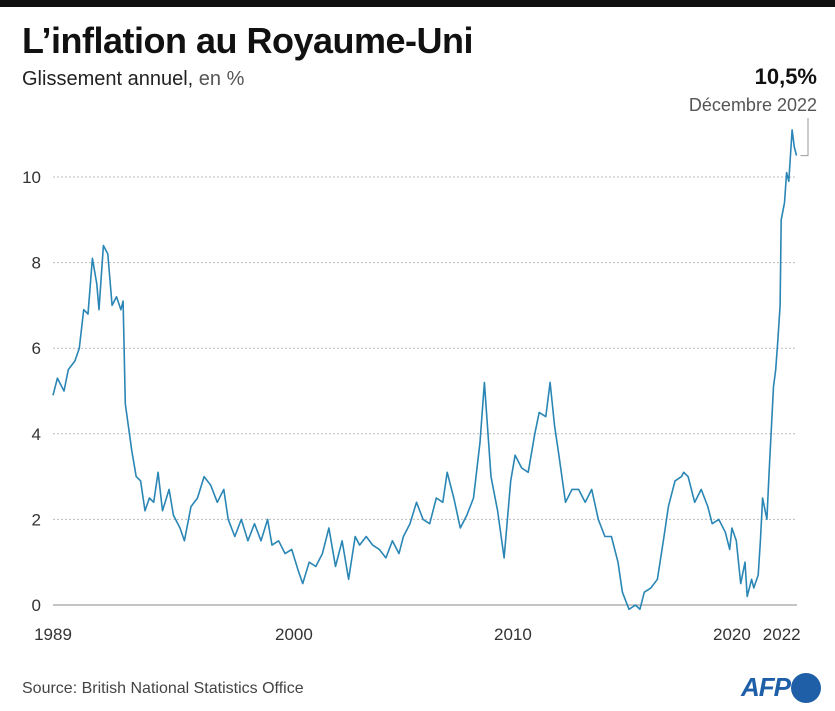  What do you see at coordinates (108, 79) in the screenshot?
I see `subtitle-text: Glissement annuel,` at bounding box center [108, 79].